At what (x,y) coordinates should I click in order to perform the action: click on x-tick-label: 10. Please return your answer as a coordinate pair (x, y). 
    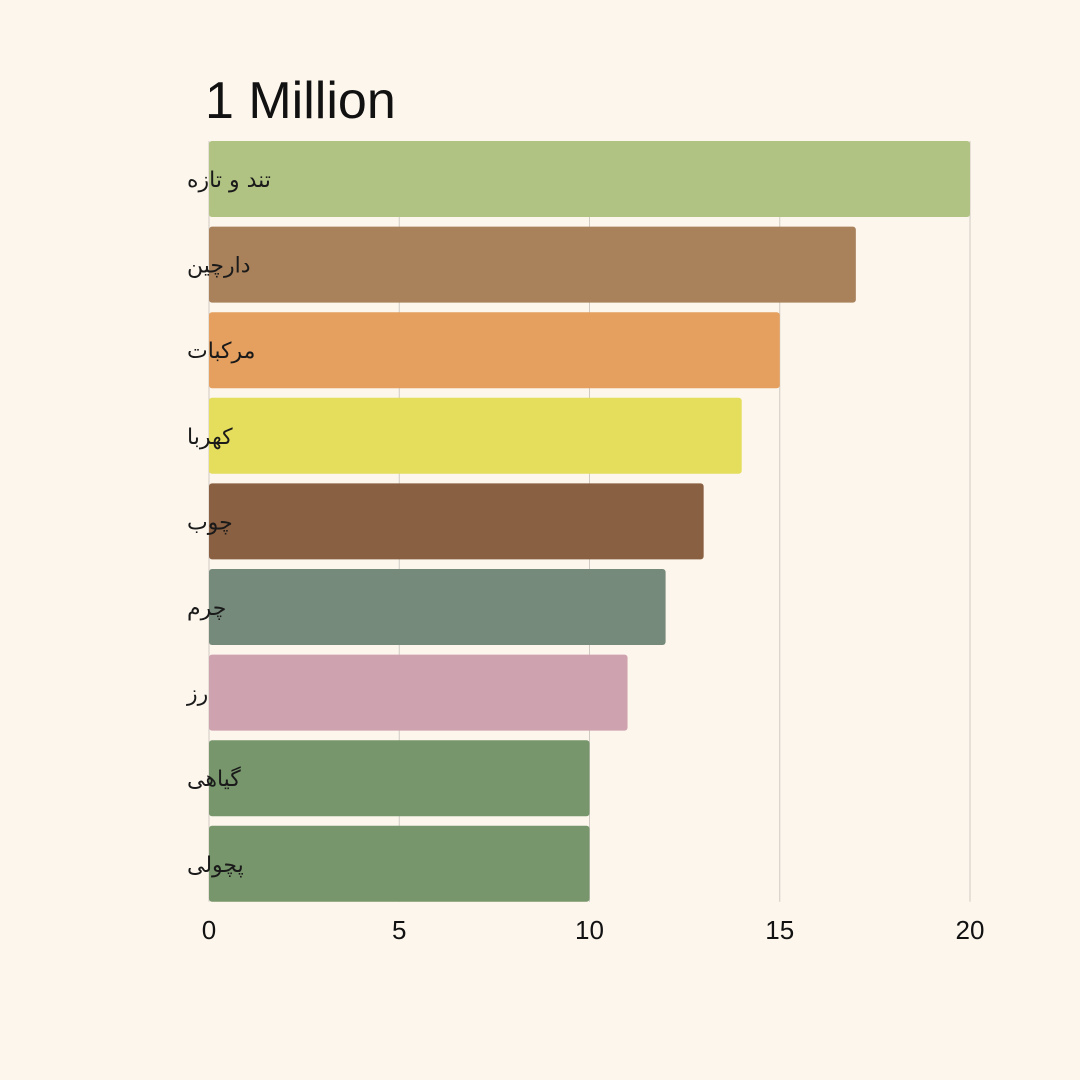
    Looking at the image, I should click on (589, 930).